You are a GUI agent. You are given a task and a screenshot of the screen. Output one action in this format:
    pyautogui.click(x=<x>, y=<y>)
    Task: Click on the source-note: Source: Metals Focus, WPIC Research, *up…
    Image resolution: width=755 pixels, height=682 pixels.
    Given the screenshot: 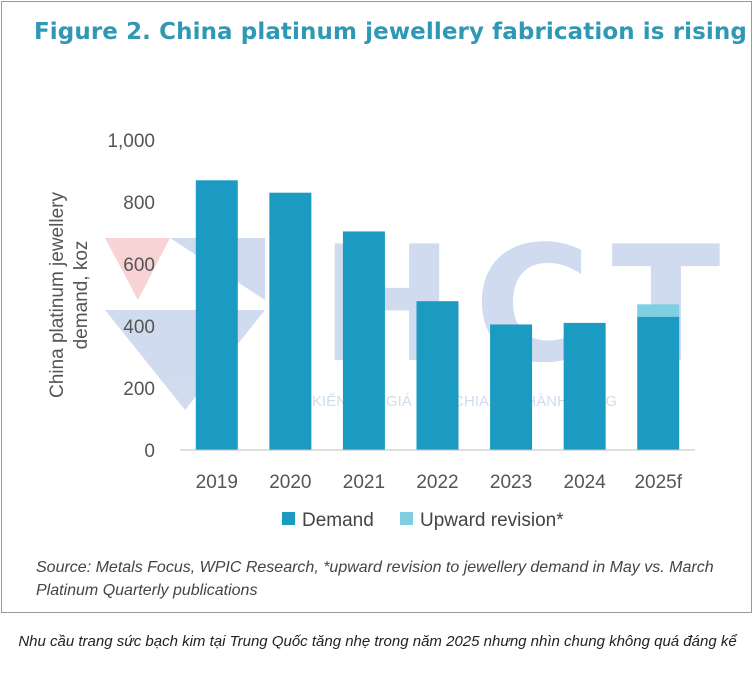 What is the action you would take?
    pyautogui.click(x=375, y=579)
    